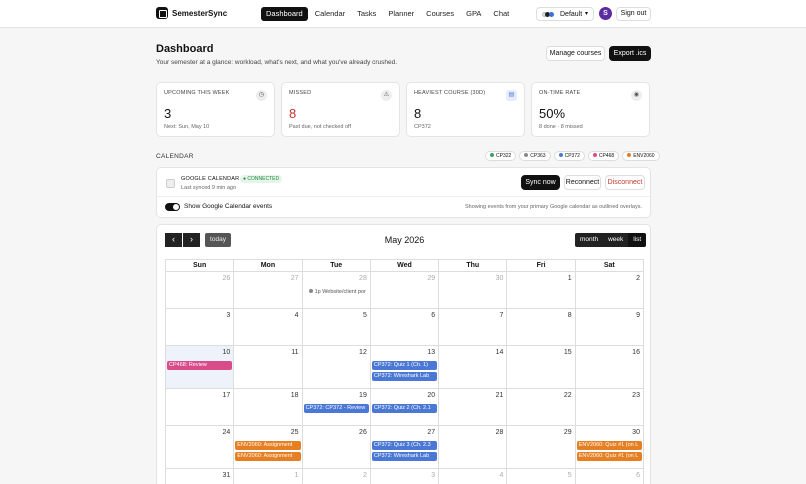 The height and width of the screenshot is (484, 806). Describe the element at coordinates (401, 13) in the screenshot. I see `nav-link-planner: Planner` at that location.